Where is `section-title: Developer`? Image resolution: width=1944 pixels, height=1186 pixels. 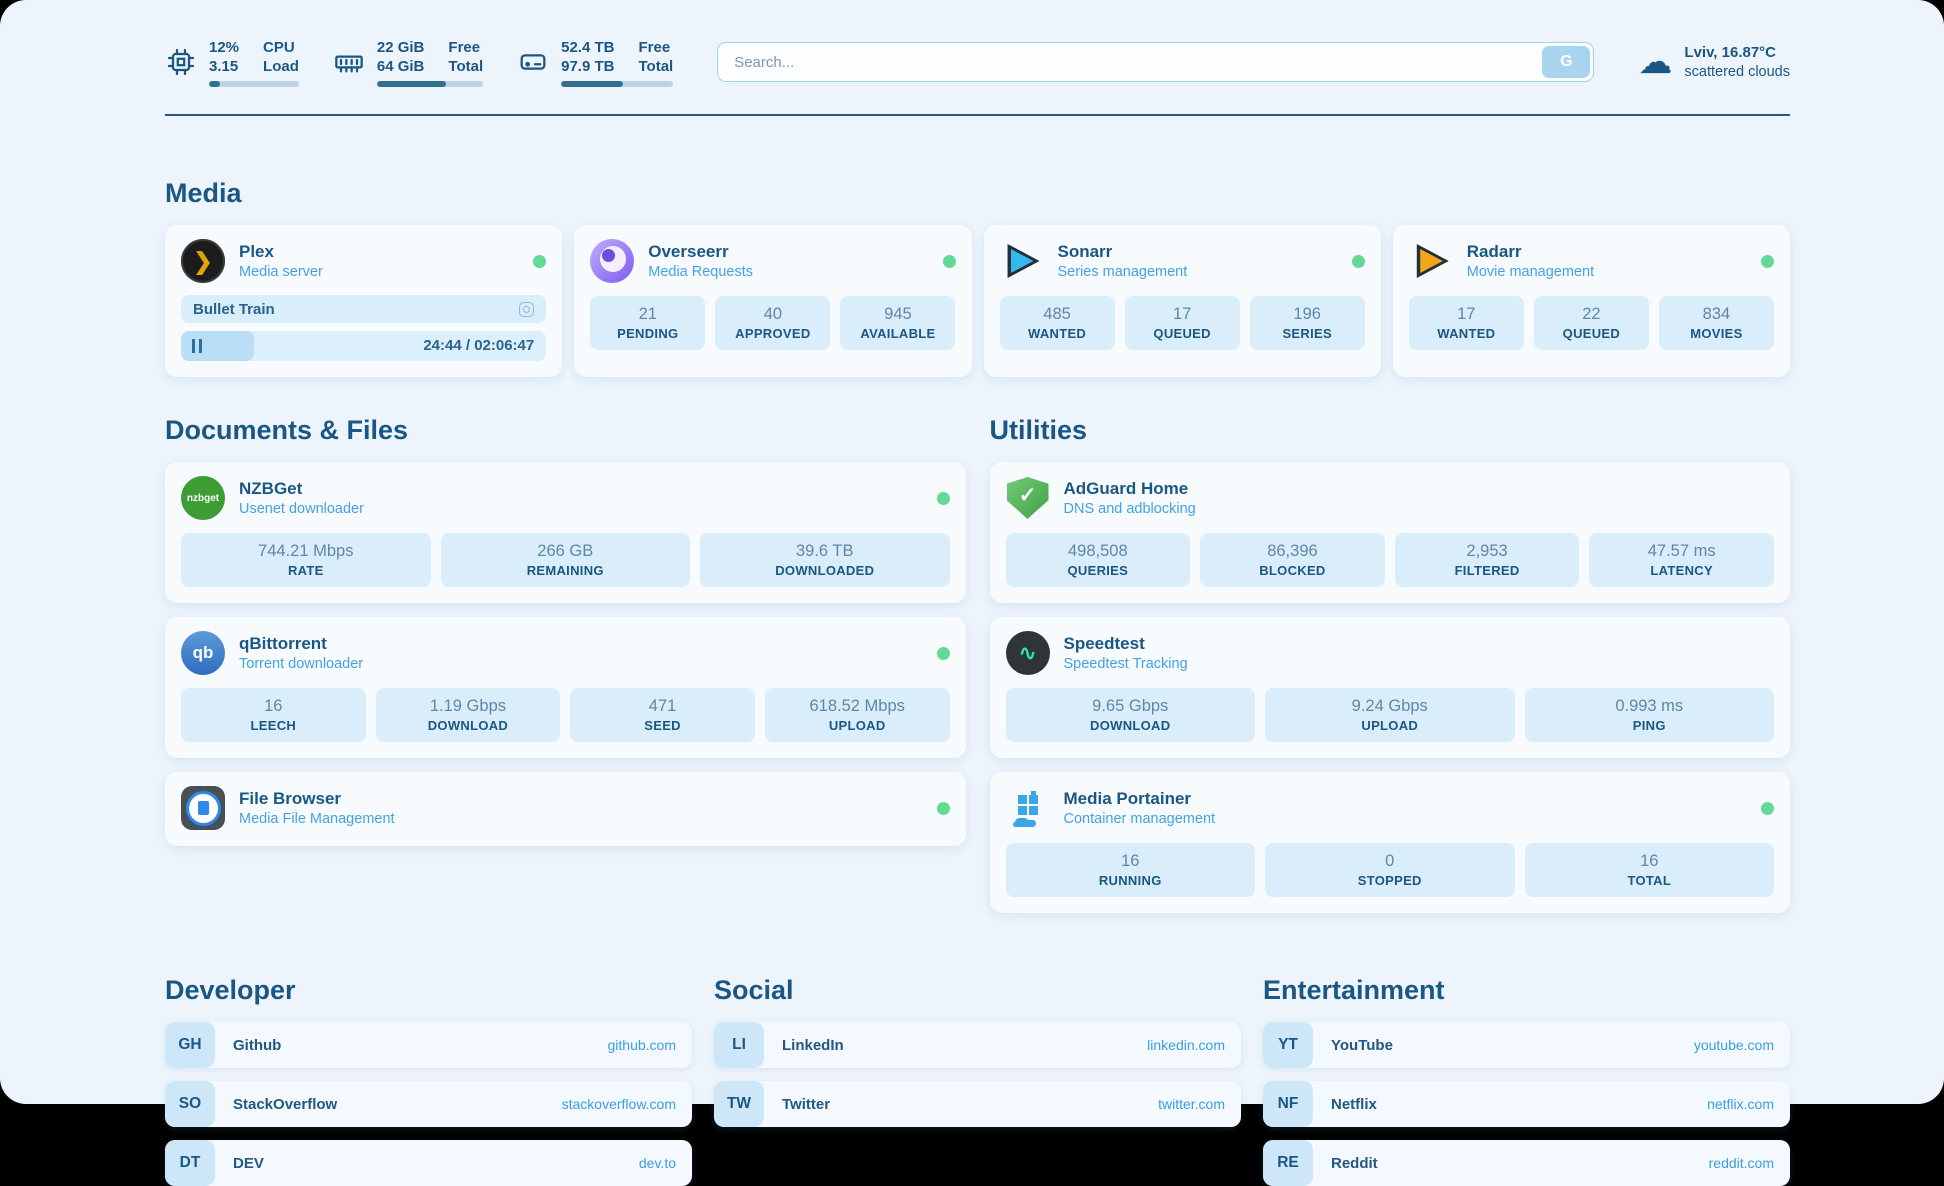
section-title: Developer is located at coordinates (230, 990).